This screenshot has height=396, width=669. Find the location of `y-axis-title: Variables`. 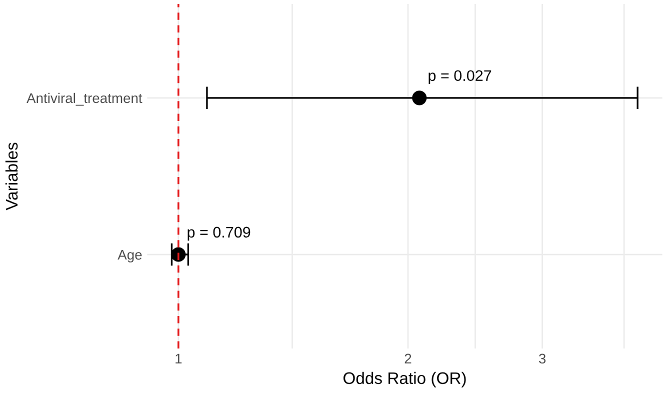

y-axis-title: Variables is located at coordinates (11, 176).